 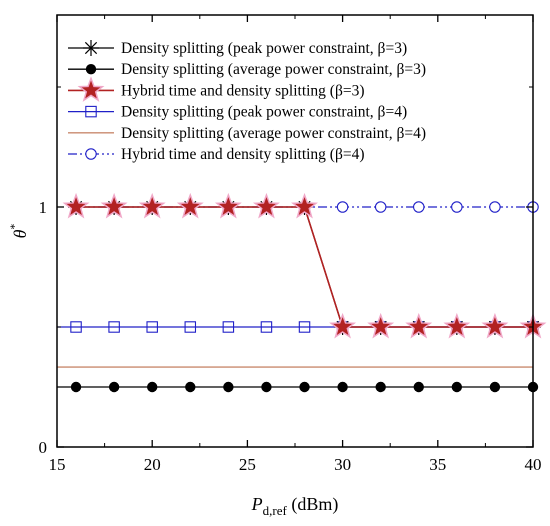 I want to click on legend-item-2: Hybrid time and density splitting (β=3), so click(x=216, y=89).